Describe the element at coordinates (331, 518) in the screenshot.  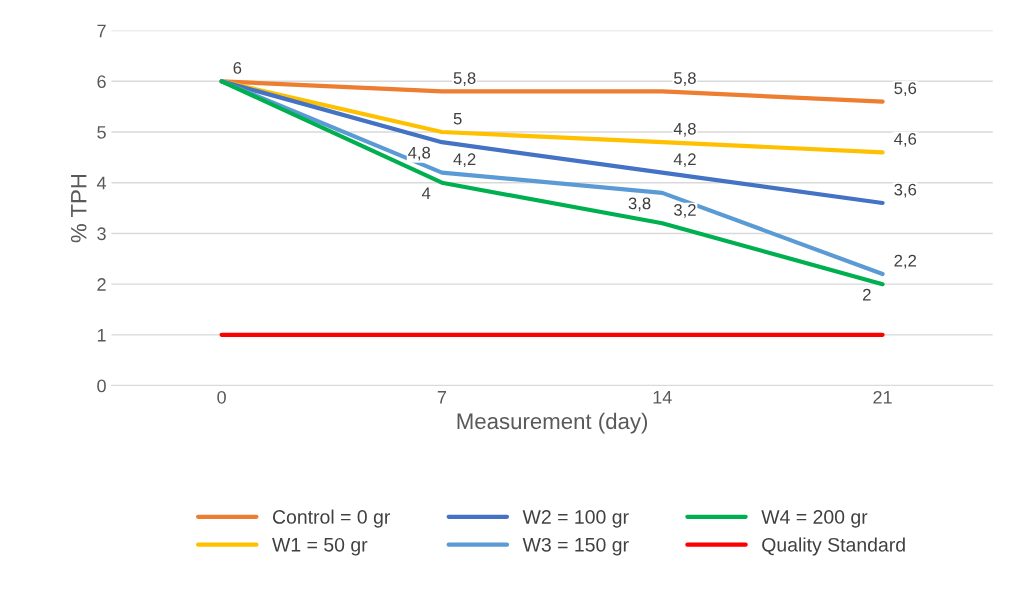
I see `legend-label: Control = 0 gr` at that location.